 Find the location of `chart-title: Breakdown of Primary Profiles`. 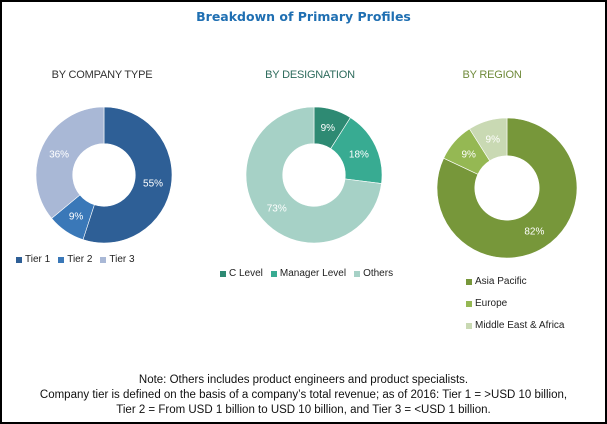

chart-title: Breakdown of Primary Profiles is located at coordinates (303, 16).